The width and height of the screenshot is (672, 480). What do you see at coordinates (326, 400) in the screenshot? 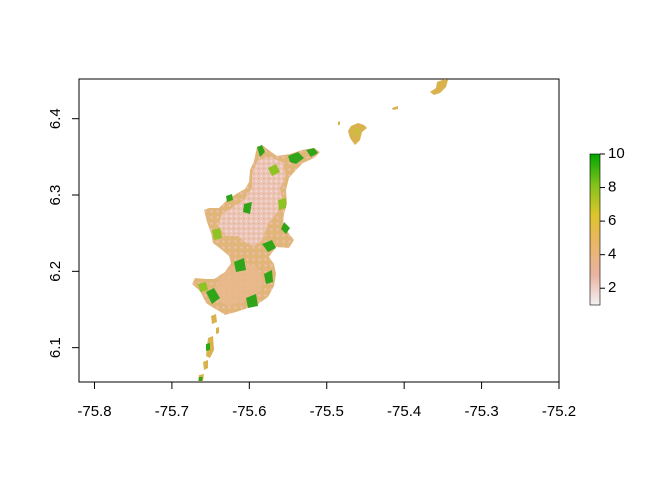
I see `x-axis: -75.8 -75.7 -75.6 -75.5 -75.4 -75.3 -75.2` at bounding box center [326, 400].